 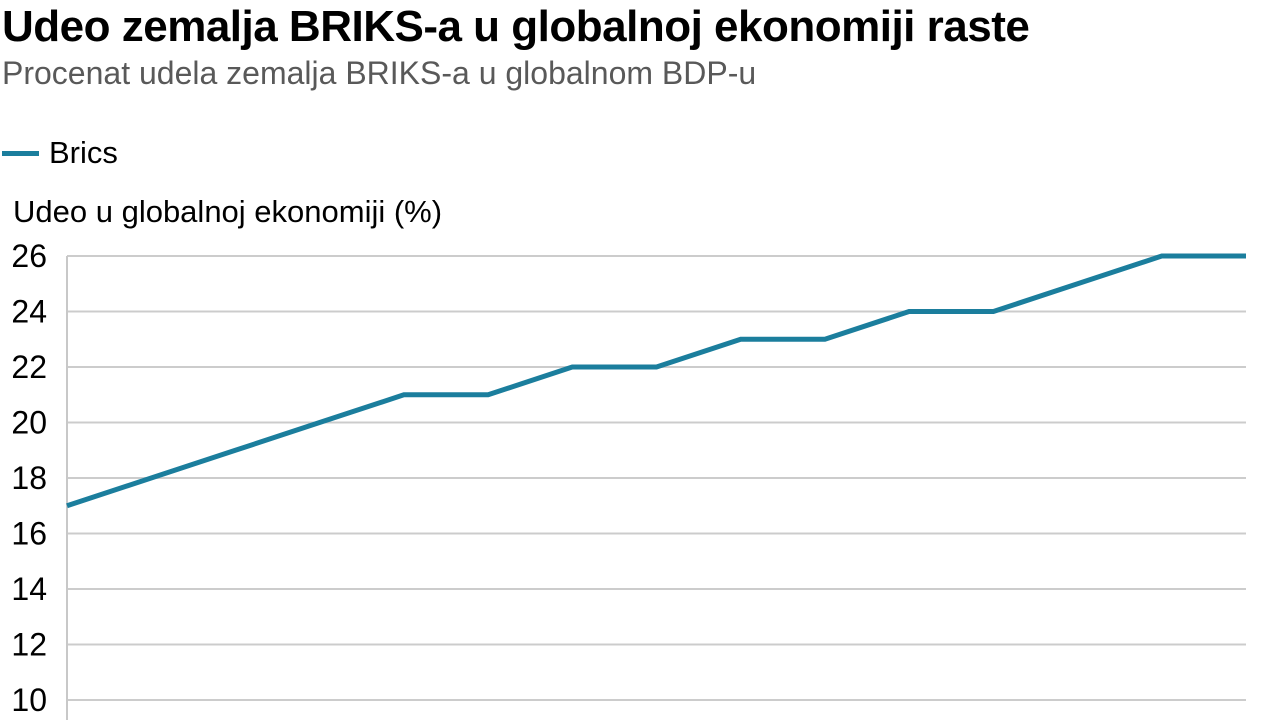 I want to click on y-tick-label: 14, so click(x=29, y=589).